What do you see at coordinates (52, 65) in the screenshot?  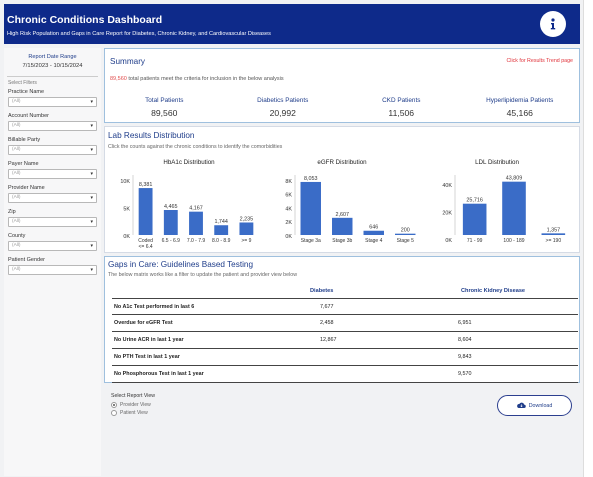 I see `report-date-value: 7/15/2023 - 10/15/2024` at bounding box center [52, 65].